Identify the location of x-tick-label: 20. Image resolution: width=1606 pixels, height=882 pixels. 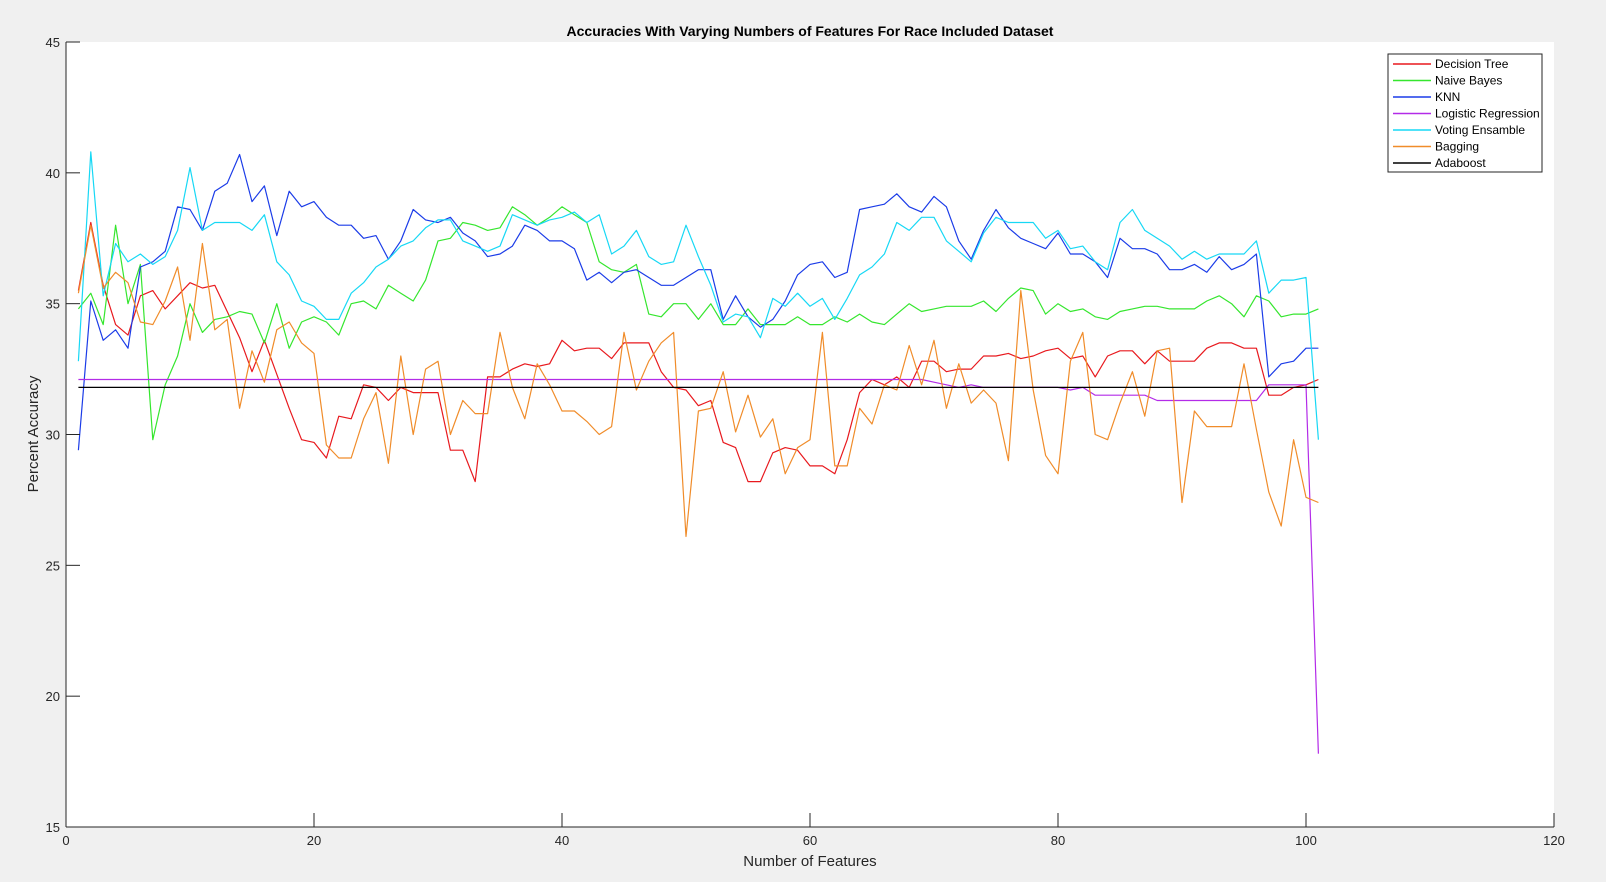
(314, 840).